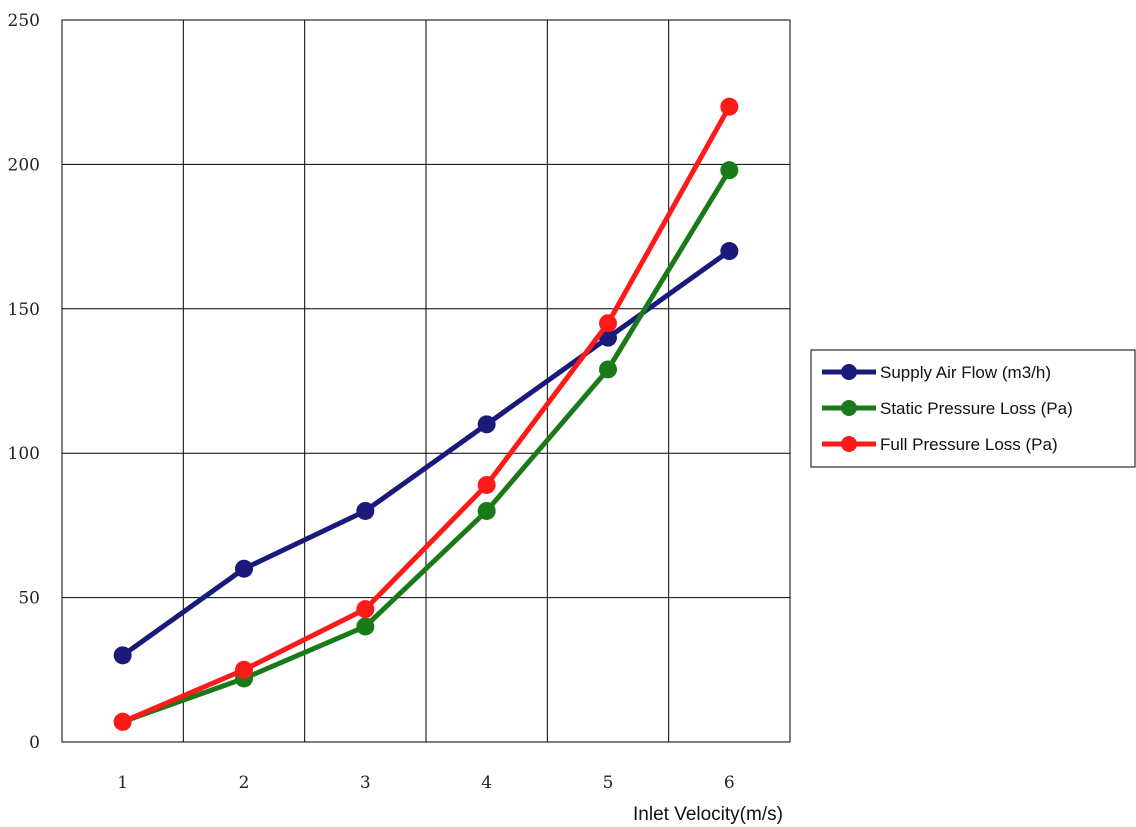 Image resolution: width=1136 pixels, height=827 pixels. I want to click on legend-item: Static Pressure Loss (Pa), so click(947, 408).